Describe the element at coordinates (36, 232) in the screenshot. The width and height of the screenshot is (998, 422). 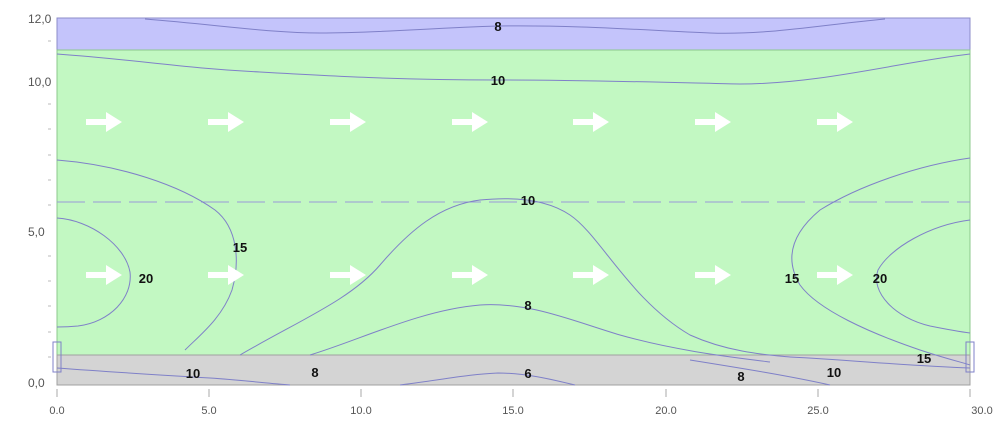
I see `y-tick-label: 5,0` at that location.